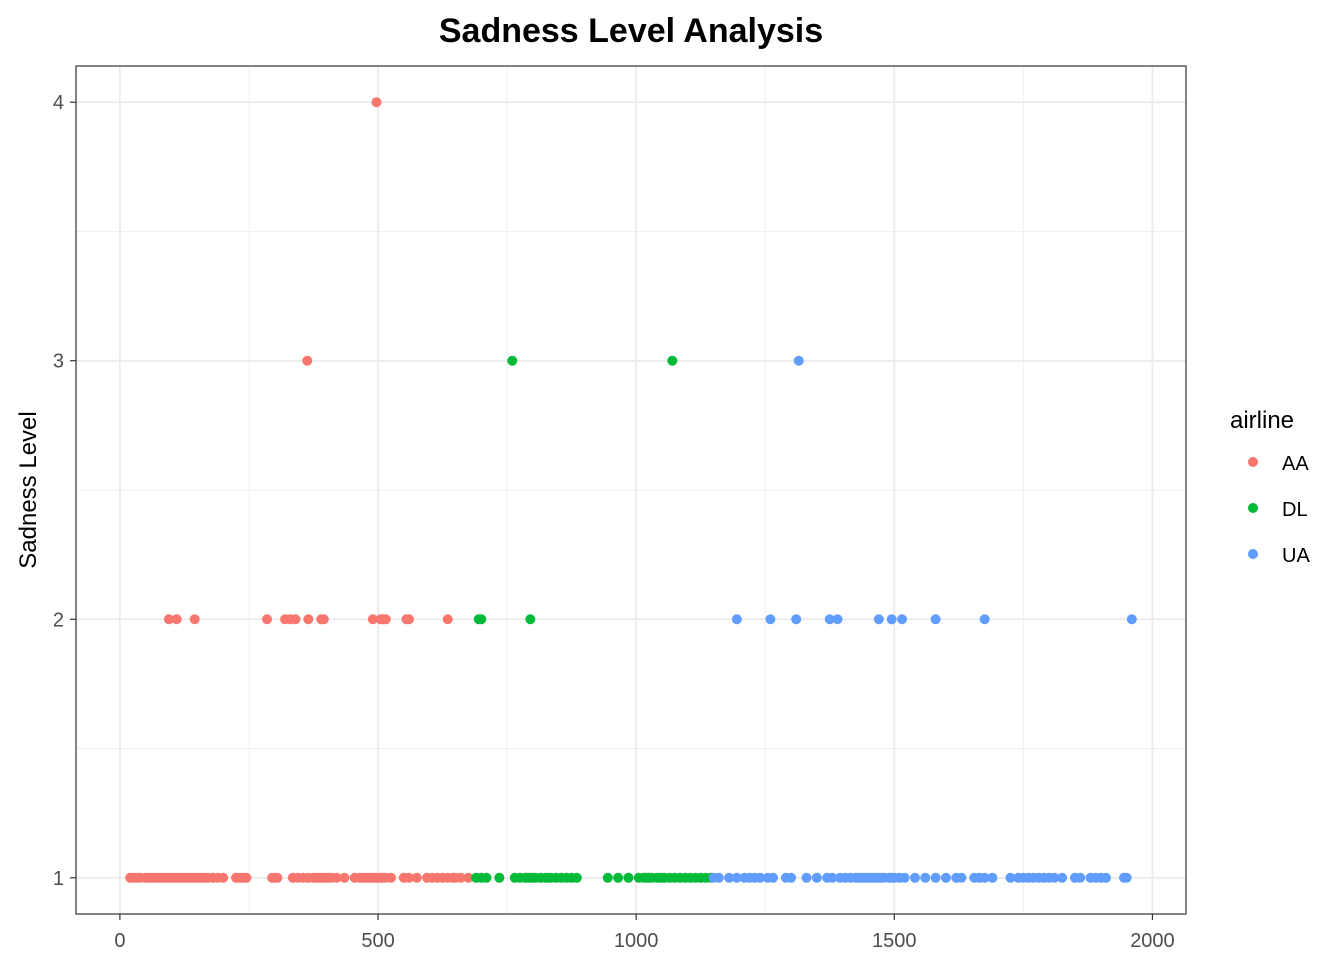 This screenshot has height=960, width=1344. What do you see at coordinates (58, 103) in the screenshot?
I see `y-tick-label: 4` at bounding box center [58, 103].